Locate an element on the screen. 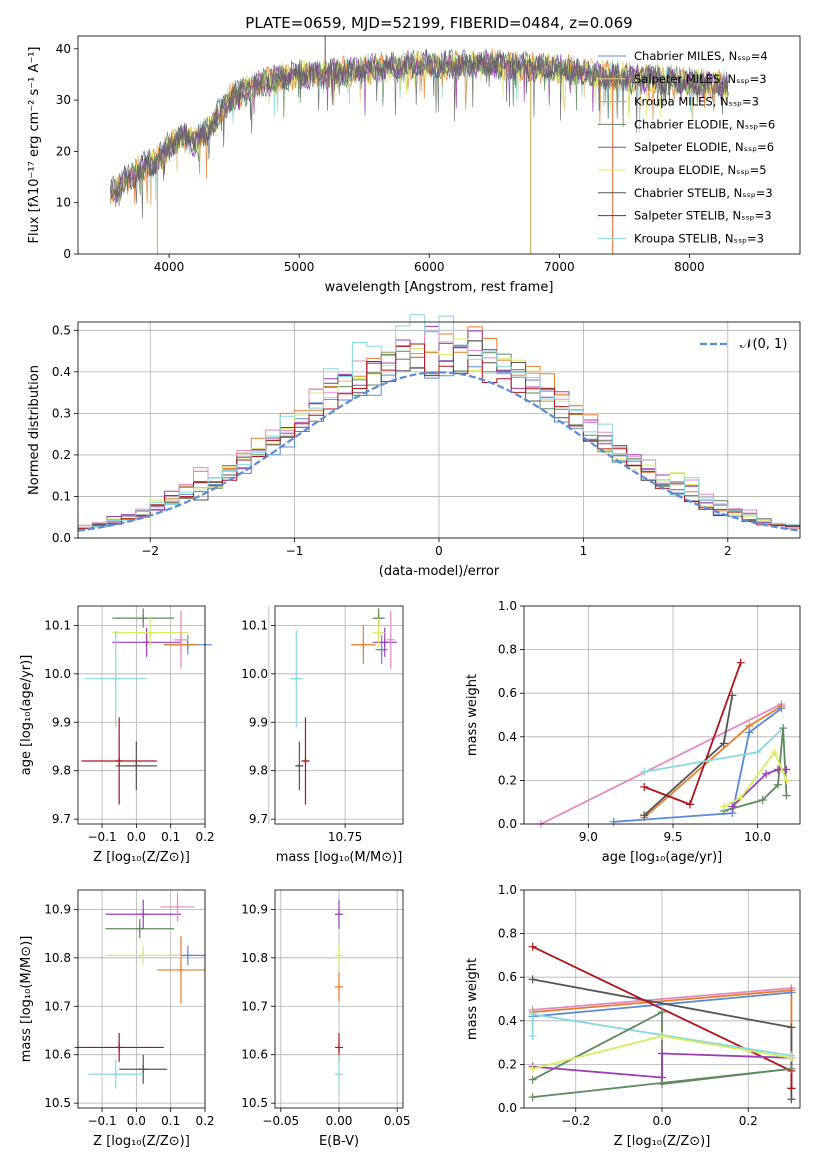 The image size is (819, 1170). legend-entry: Salpeter ELODIE, Nₛₛₚ=6 is located at coordinates (704, 147).